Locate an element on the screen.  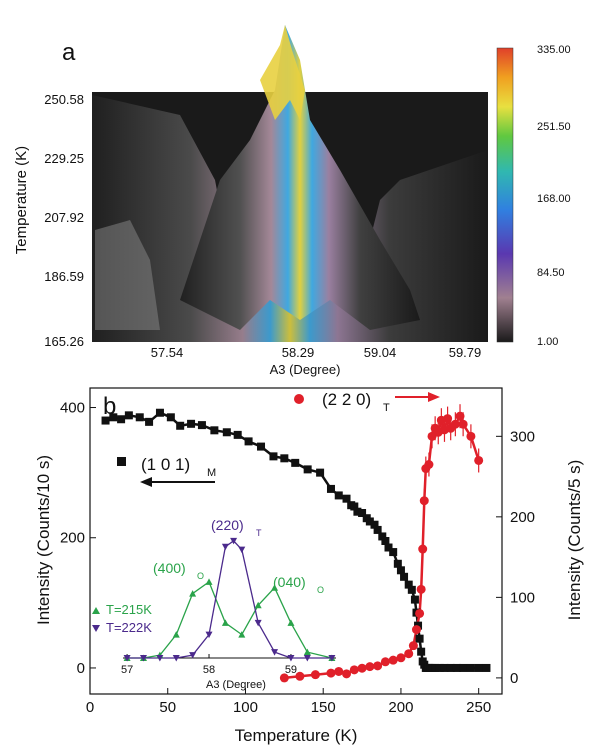
legend-101m-sub: M is located at coordinates (211, 473).